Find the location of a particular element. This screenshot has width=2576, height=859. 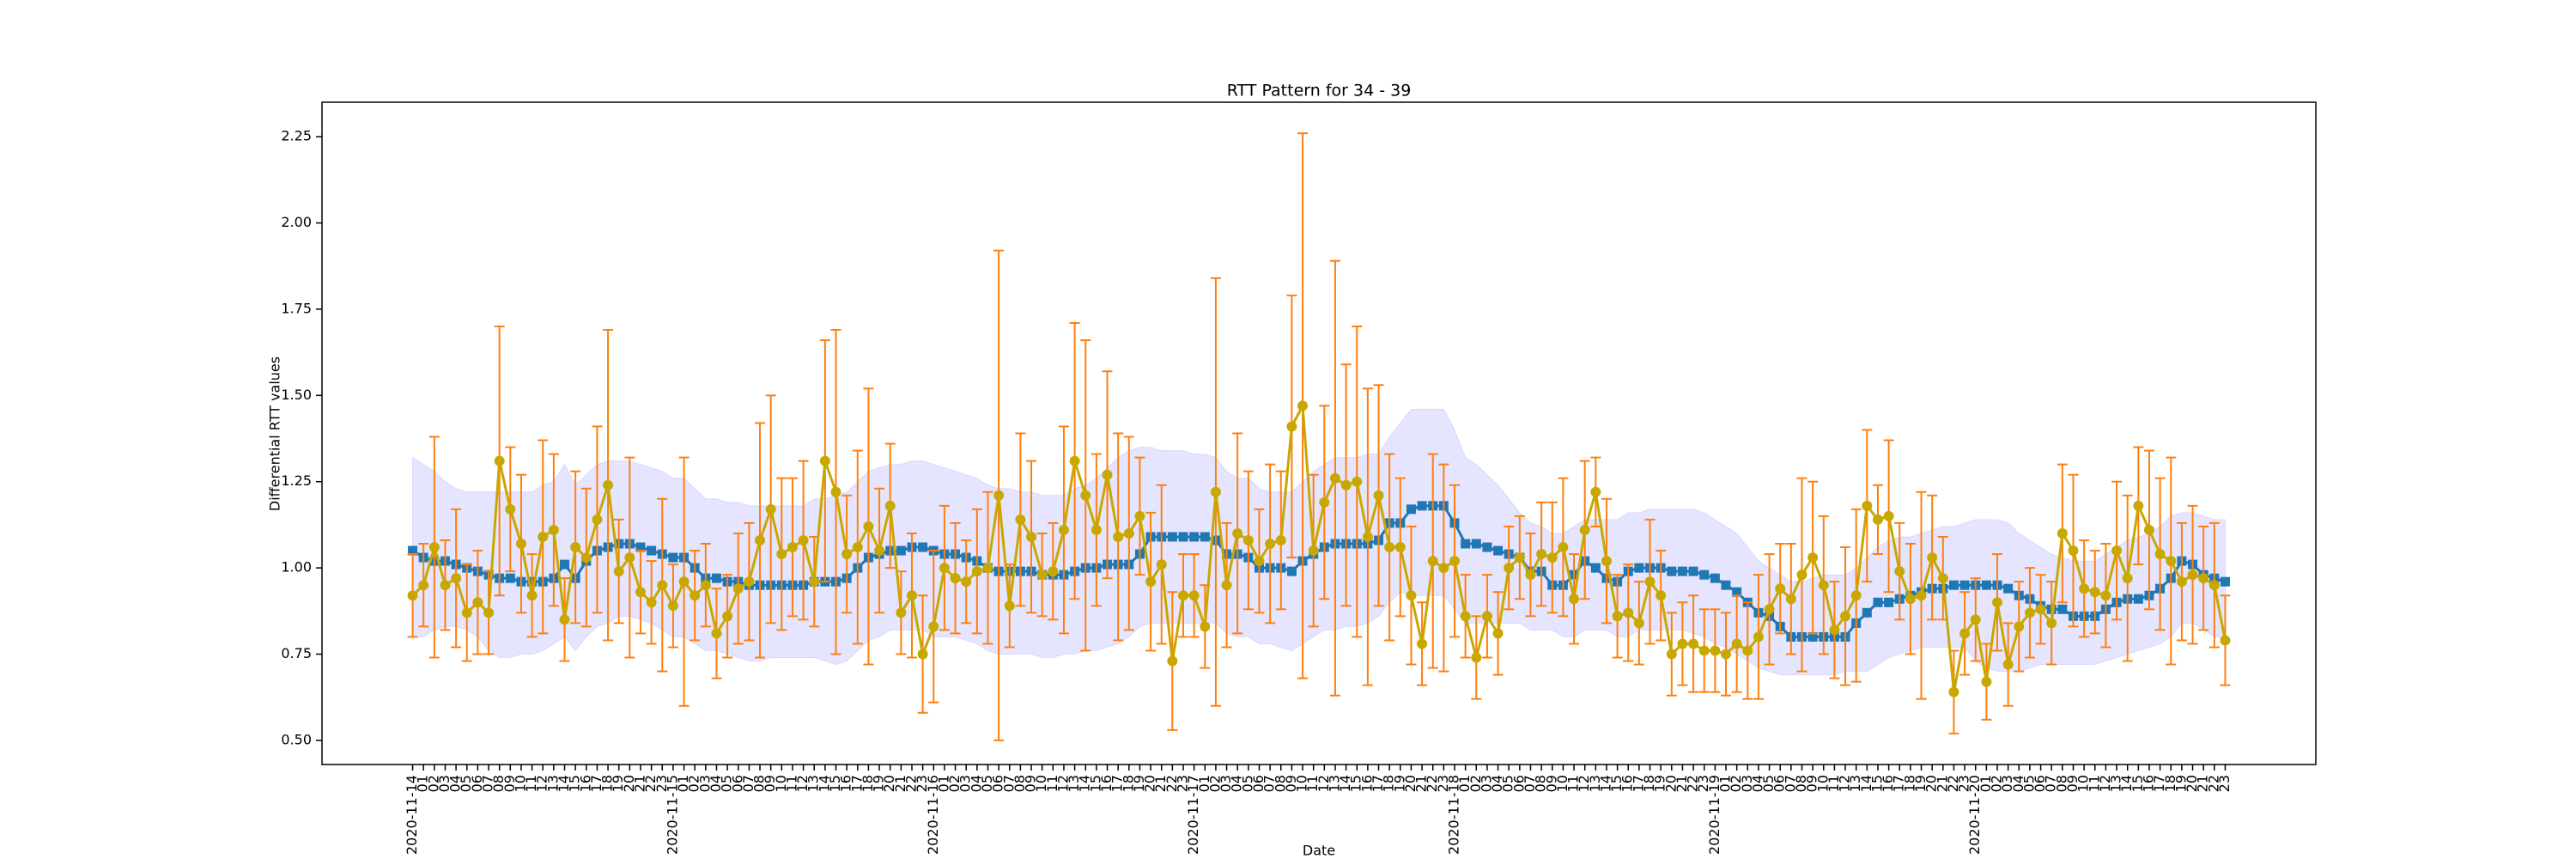

y-tick-label: 1.75 is located at coordinates (296, 308).